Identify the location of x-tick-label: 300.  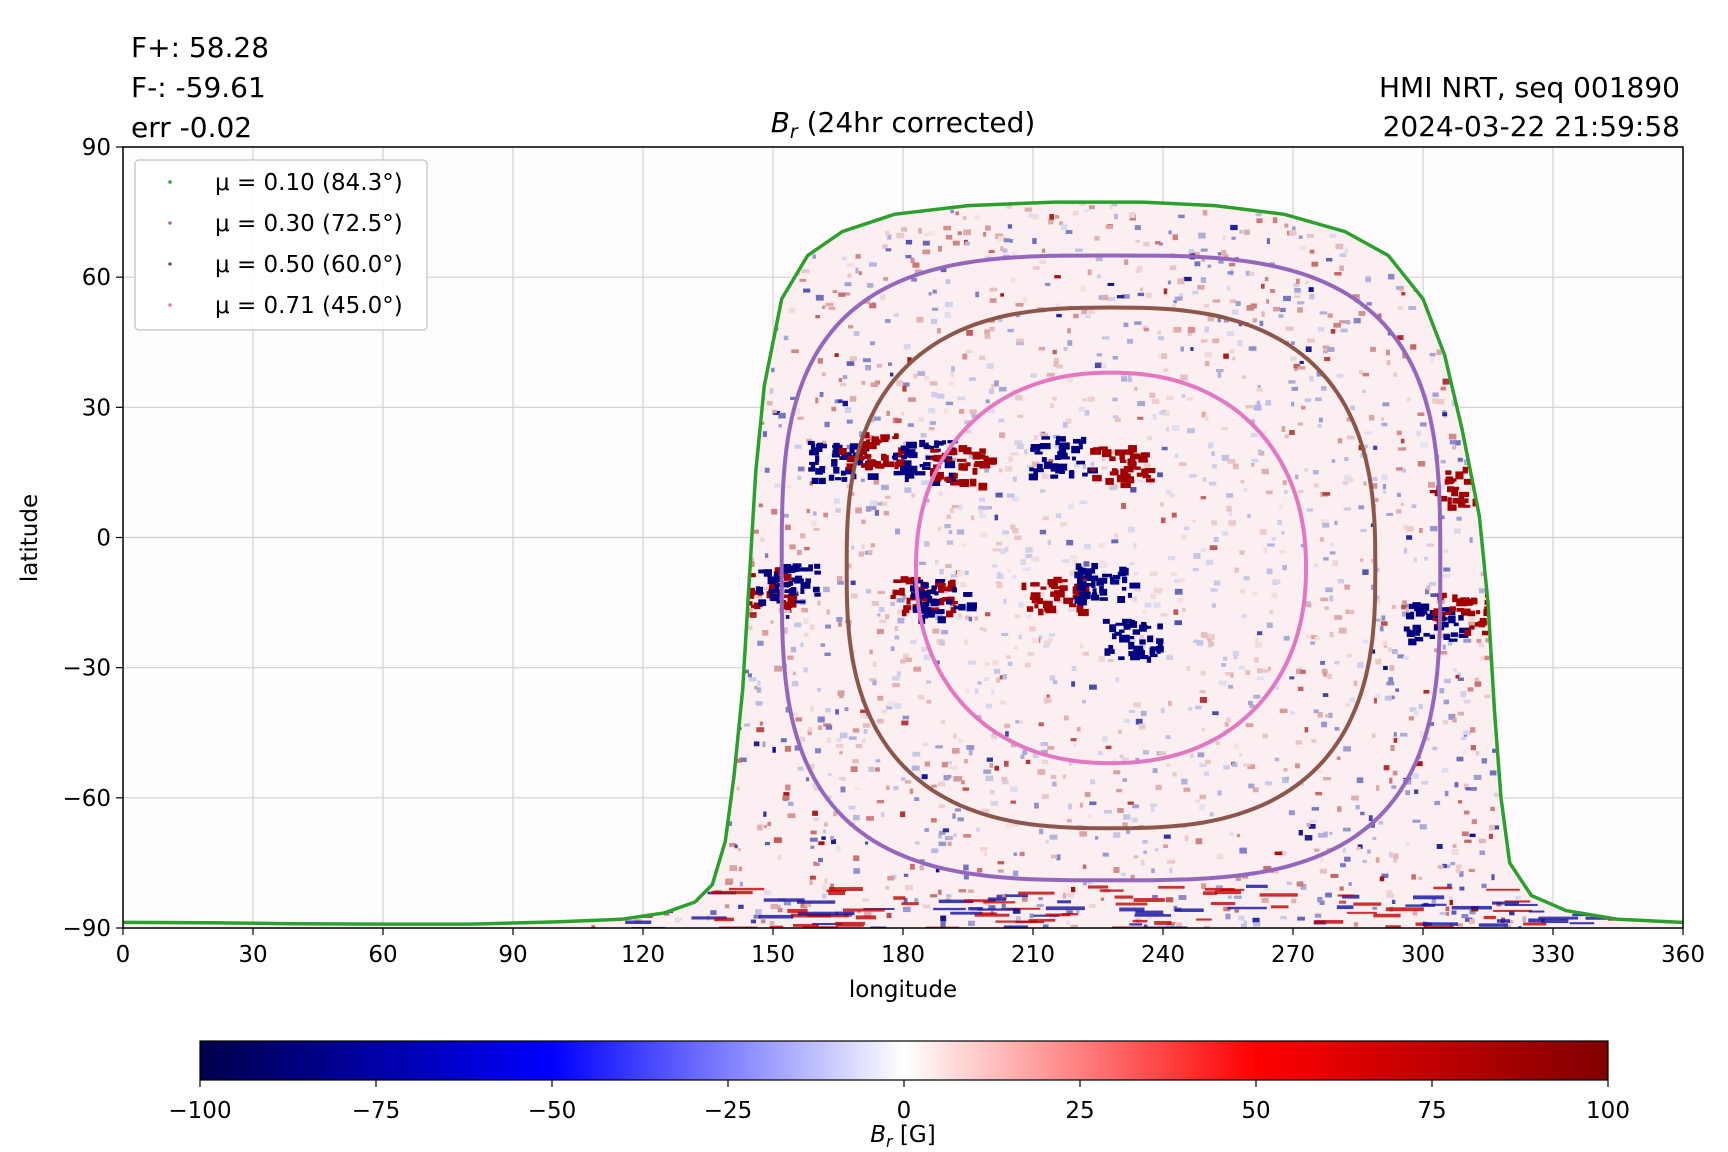
(1423, 955).